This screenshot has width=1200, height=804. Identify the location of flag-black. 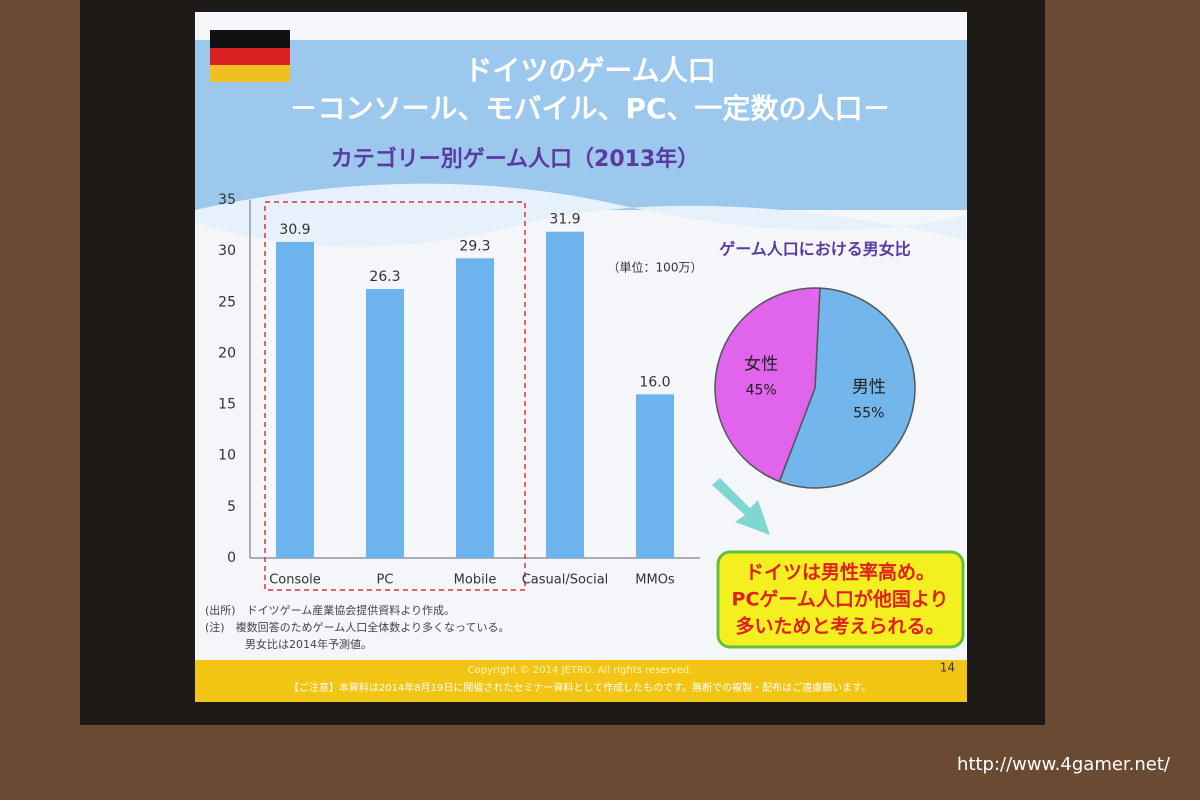
(250, 39).